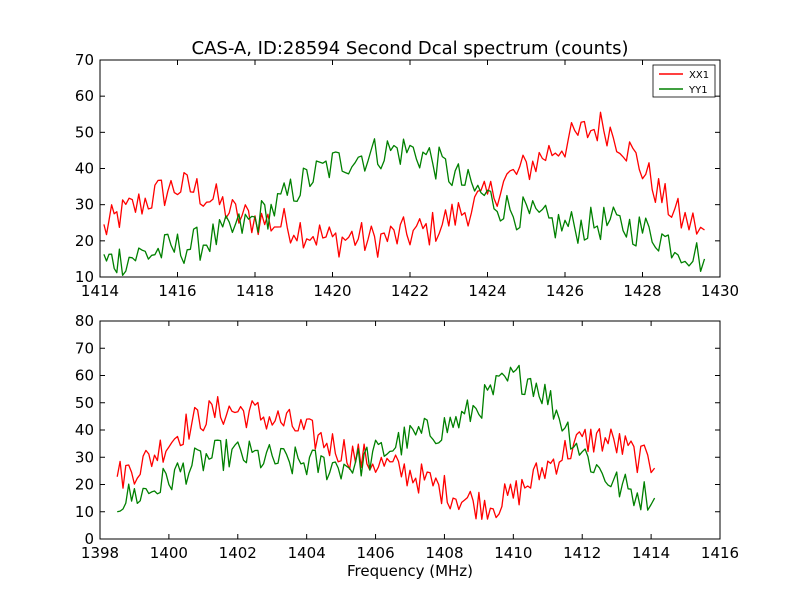 This screenshot has height=600, width=800. Describe the element at coordinates (84, 512) in the screenshot. I see `bottom-y-tick-label: 10` at that location.